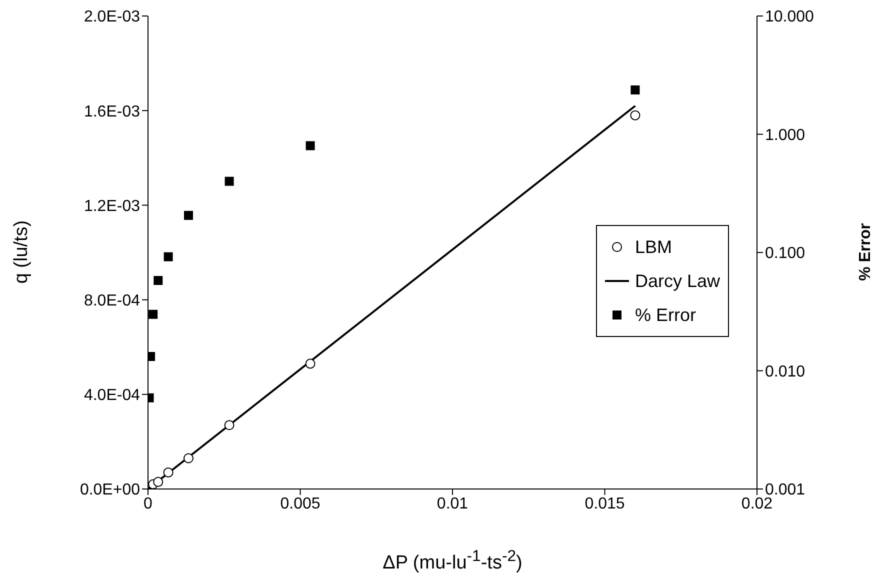 This screenshot has width=882, height=585. Describe the element at coordinates (452, 503) in the screenshot. I see `x-tick-label: 0.01` at that location.